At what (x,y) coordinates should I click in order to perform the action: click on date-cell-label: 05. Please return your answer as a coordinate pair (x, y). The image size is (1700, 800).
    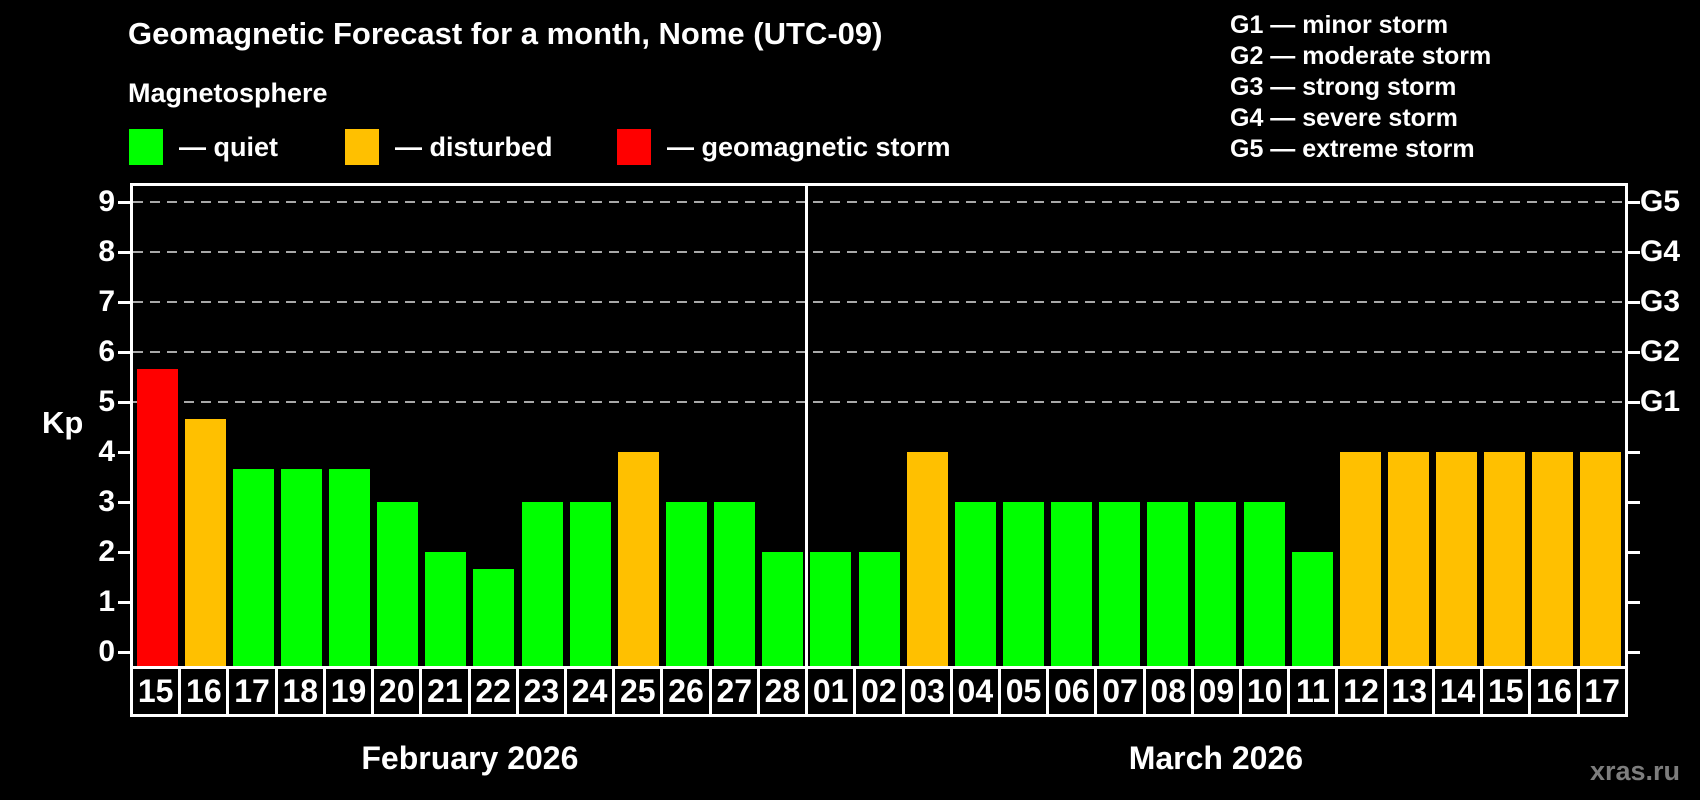
    Looking at the image, I should click on (1023, 691).